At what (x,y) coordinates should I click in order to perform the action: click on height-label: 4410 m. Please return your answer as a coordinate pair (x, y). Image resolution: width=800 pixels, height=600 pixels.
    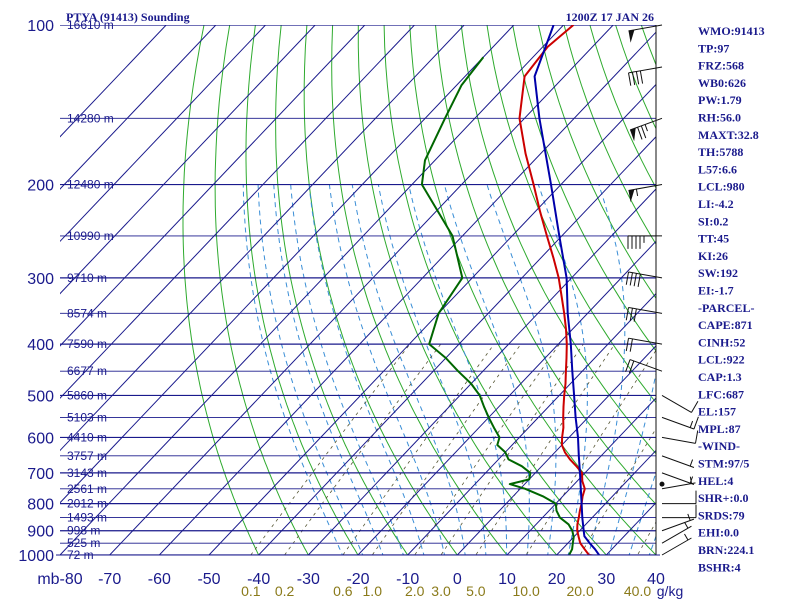
    Looking at the image, I should click on (87, 437).